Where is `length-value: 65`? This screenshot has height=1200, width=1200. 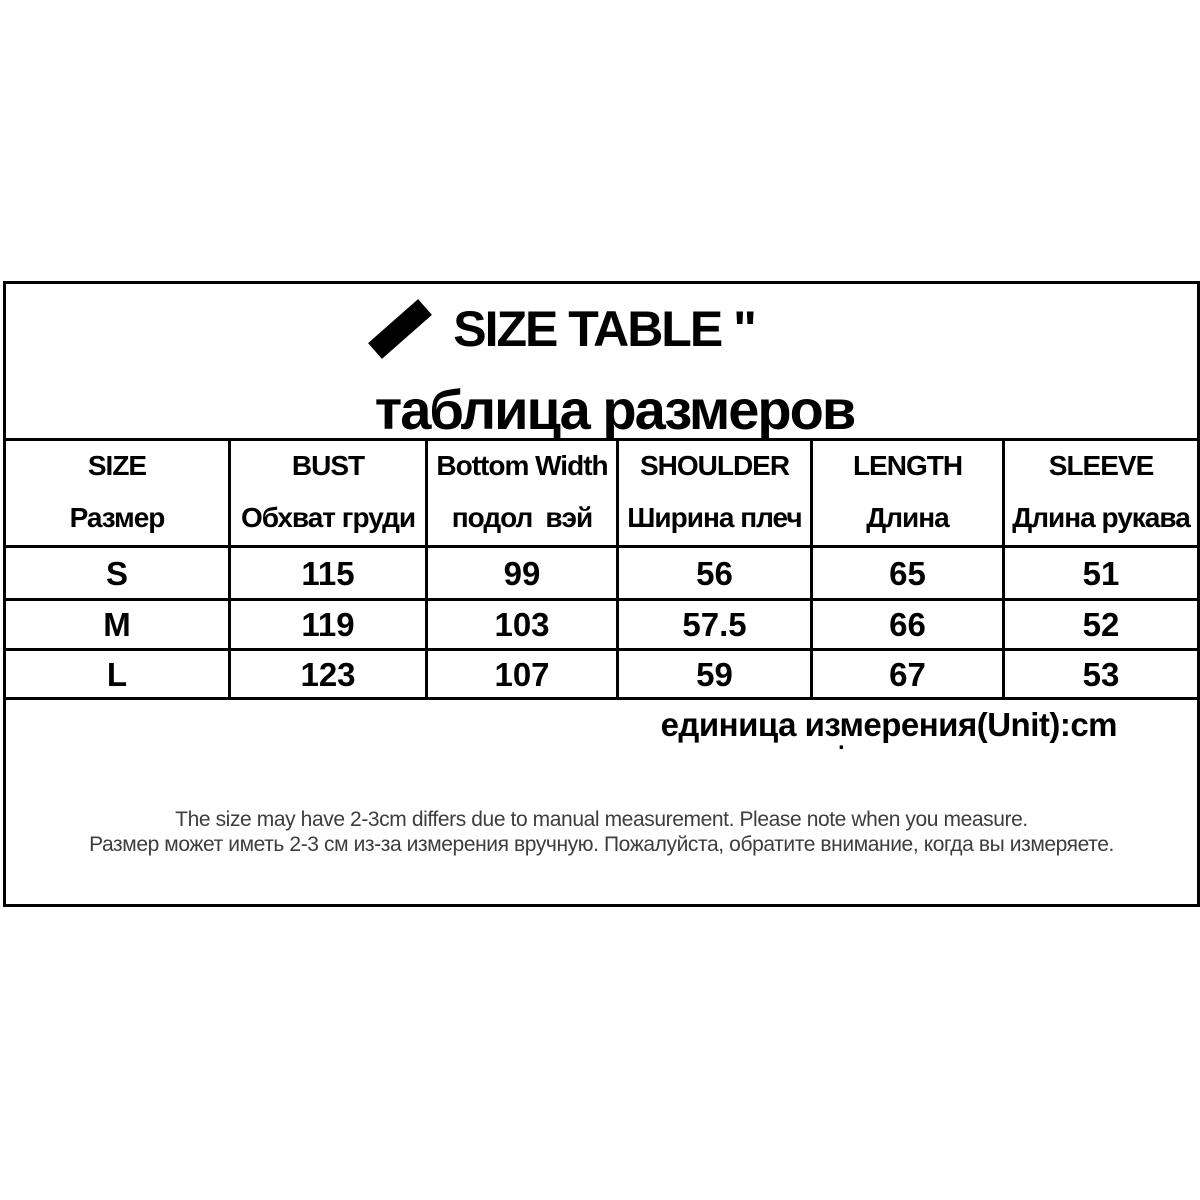
length-value: 65 is located at coordinates (907, 573).